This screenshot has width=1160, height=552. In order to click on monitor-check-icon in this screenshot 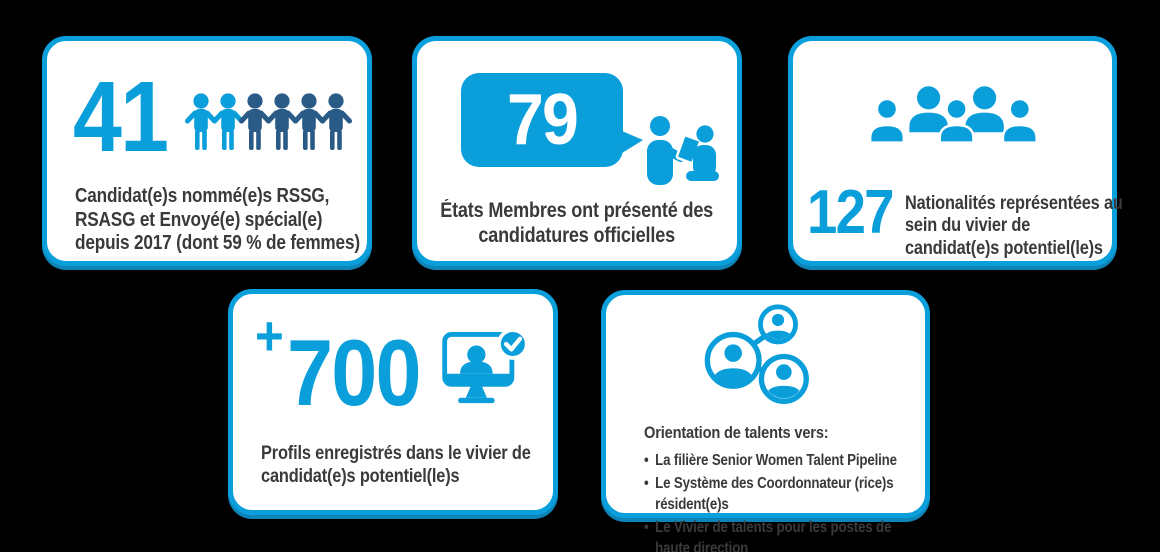, I will do `click(485, 366)`.